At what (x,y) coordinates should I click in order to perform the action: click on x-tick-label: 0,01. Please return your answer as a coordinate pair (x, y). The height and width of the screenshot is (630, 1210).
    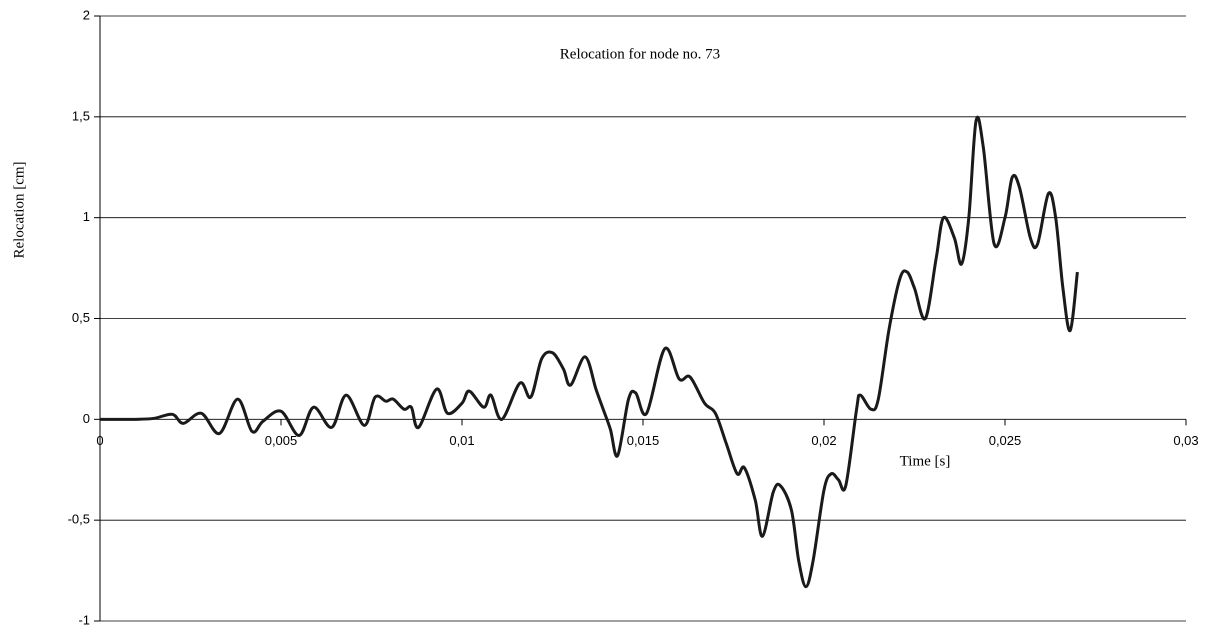
    Looking at the image, I should click on (461, 440).